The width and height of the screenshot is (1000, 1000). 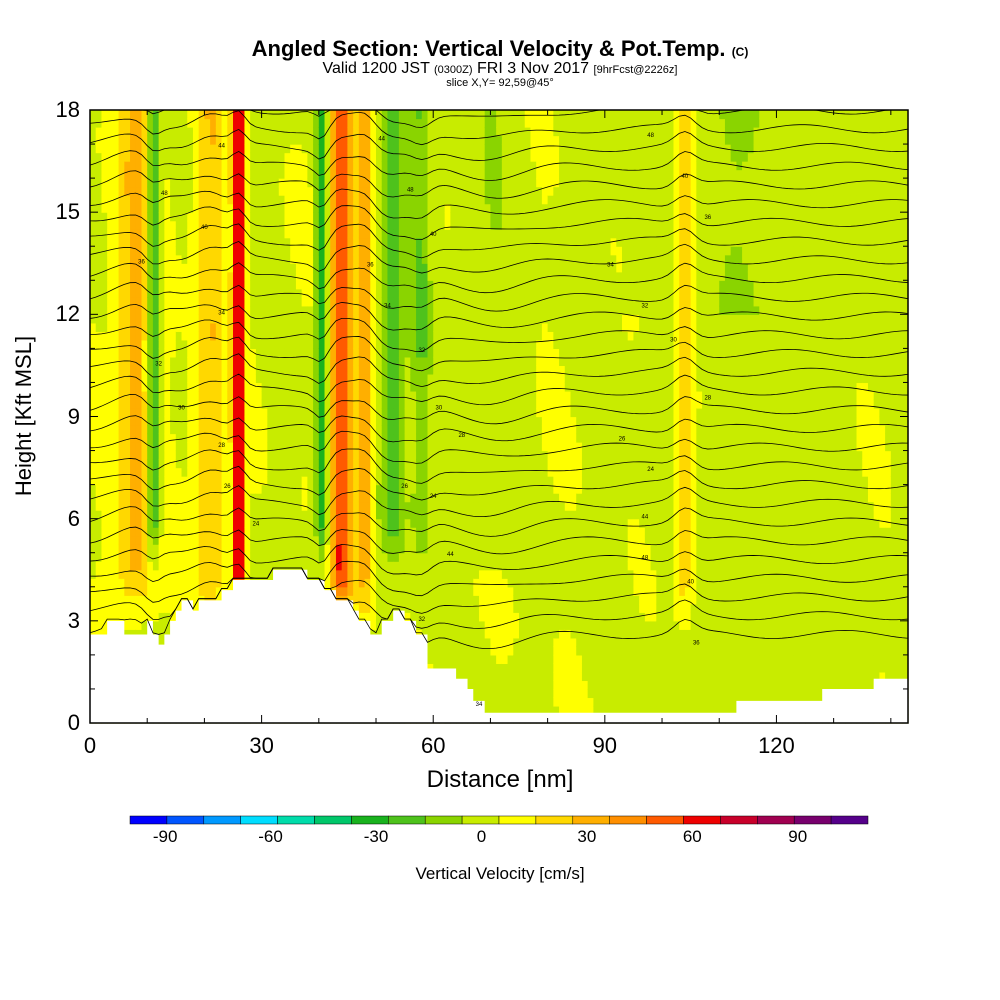 What do you see at coordinates (776, 745) in the screenshot?
I see `x-tick-label: 120` at bounding box center [776, 745].